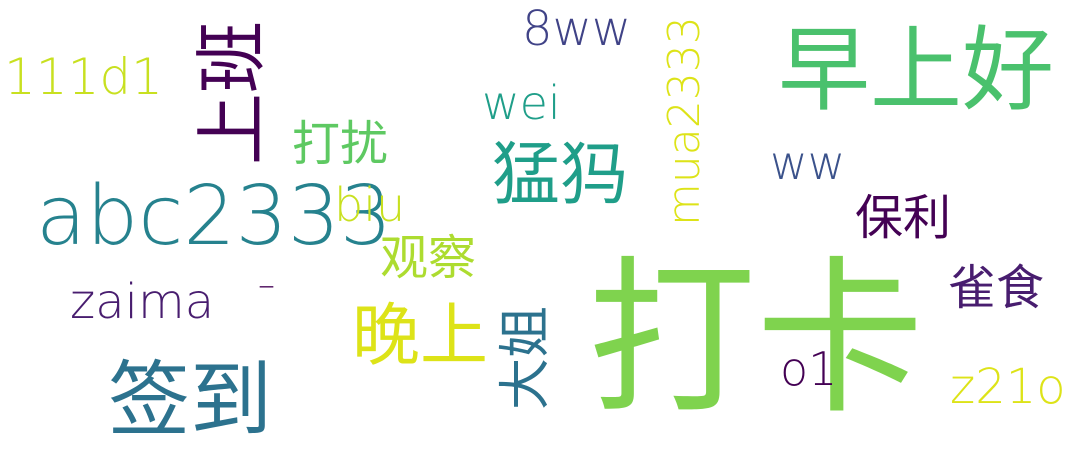  I want to click on word-111d1: 111d1, so click(83, 77).